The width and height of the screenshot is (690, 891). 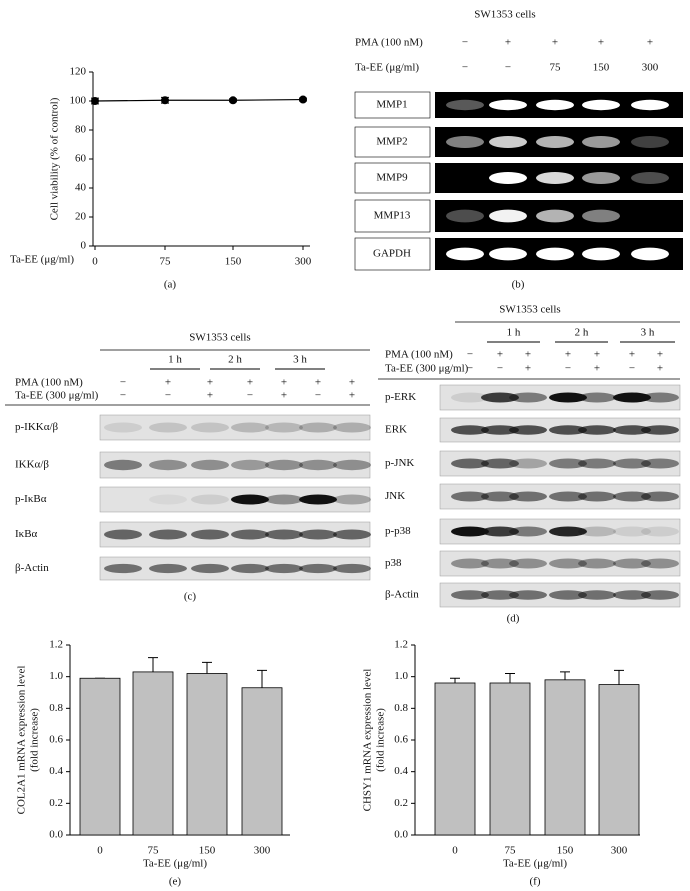 What do you see at coordinates (199, 100) in the screenshot?
I see `line` at bounding box center [199, 100].